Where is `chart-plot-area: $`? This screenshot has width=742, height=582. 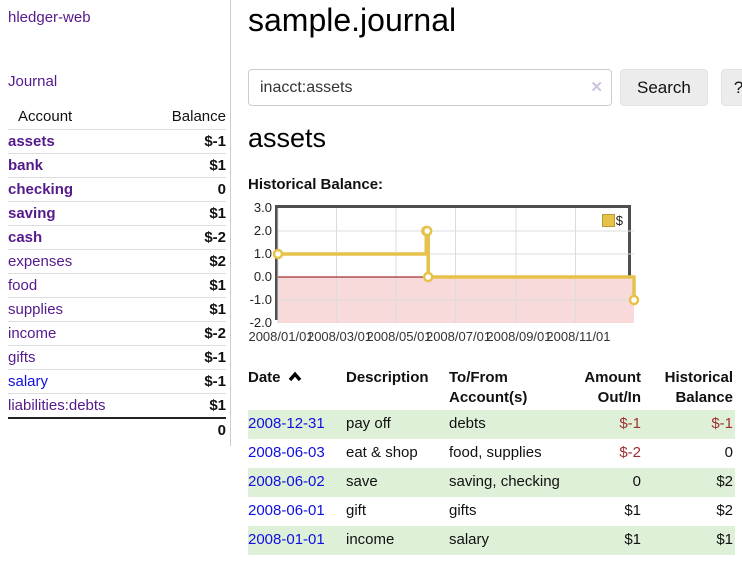 chart-plot-area: $ is located at coordinates (456, 264).